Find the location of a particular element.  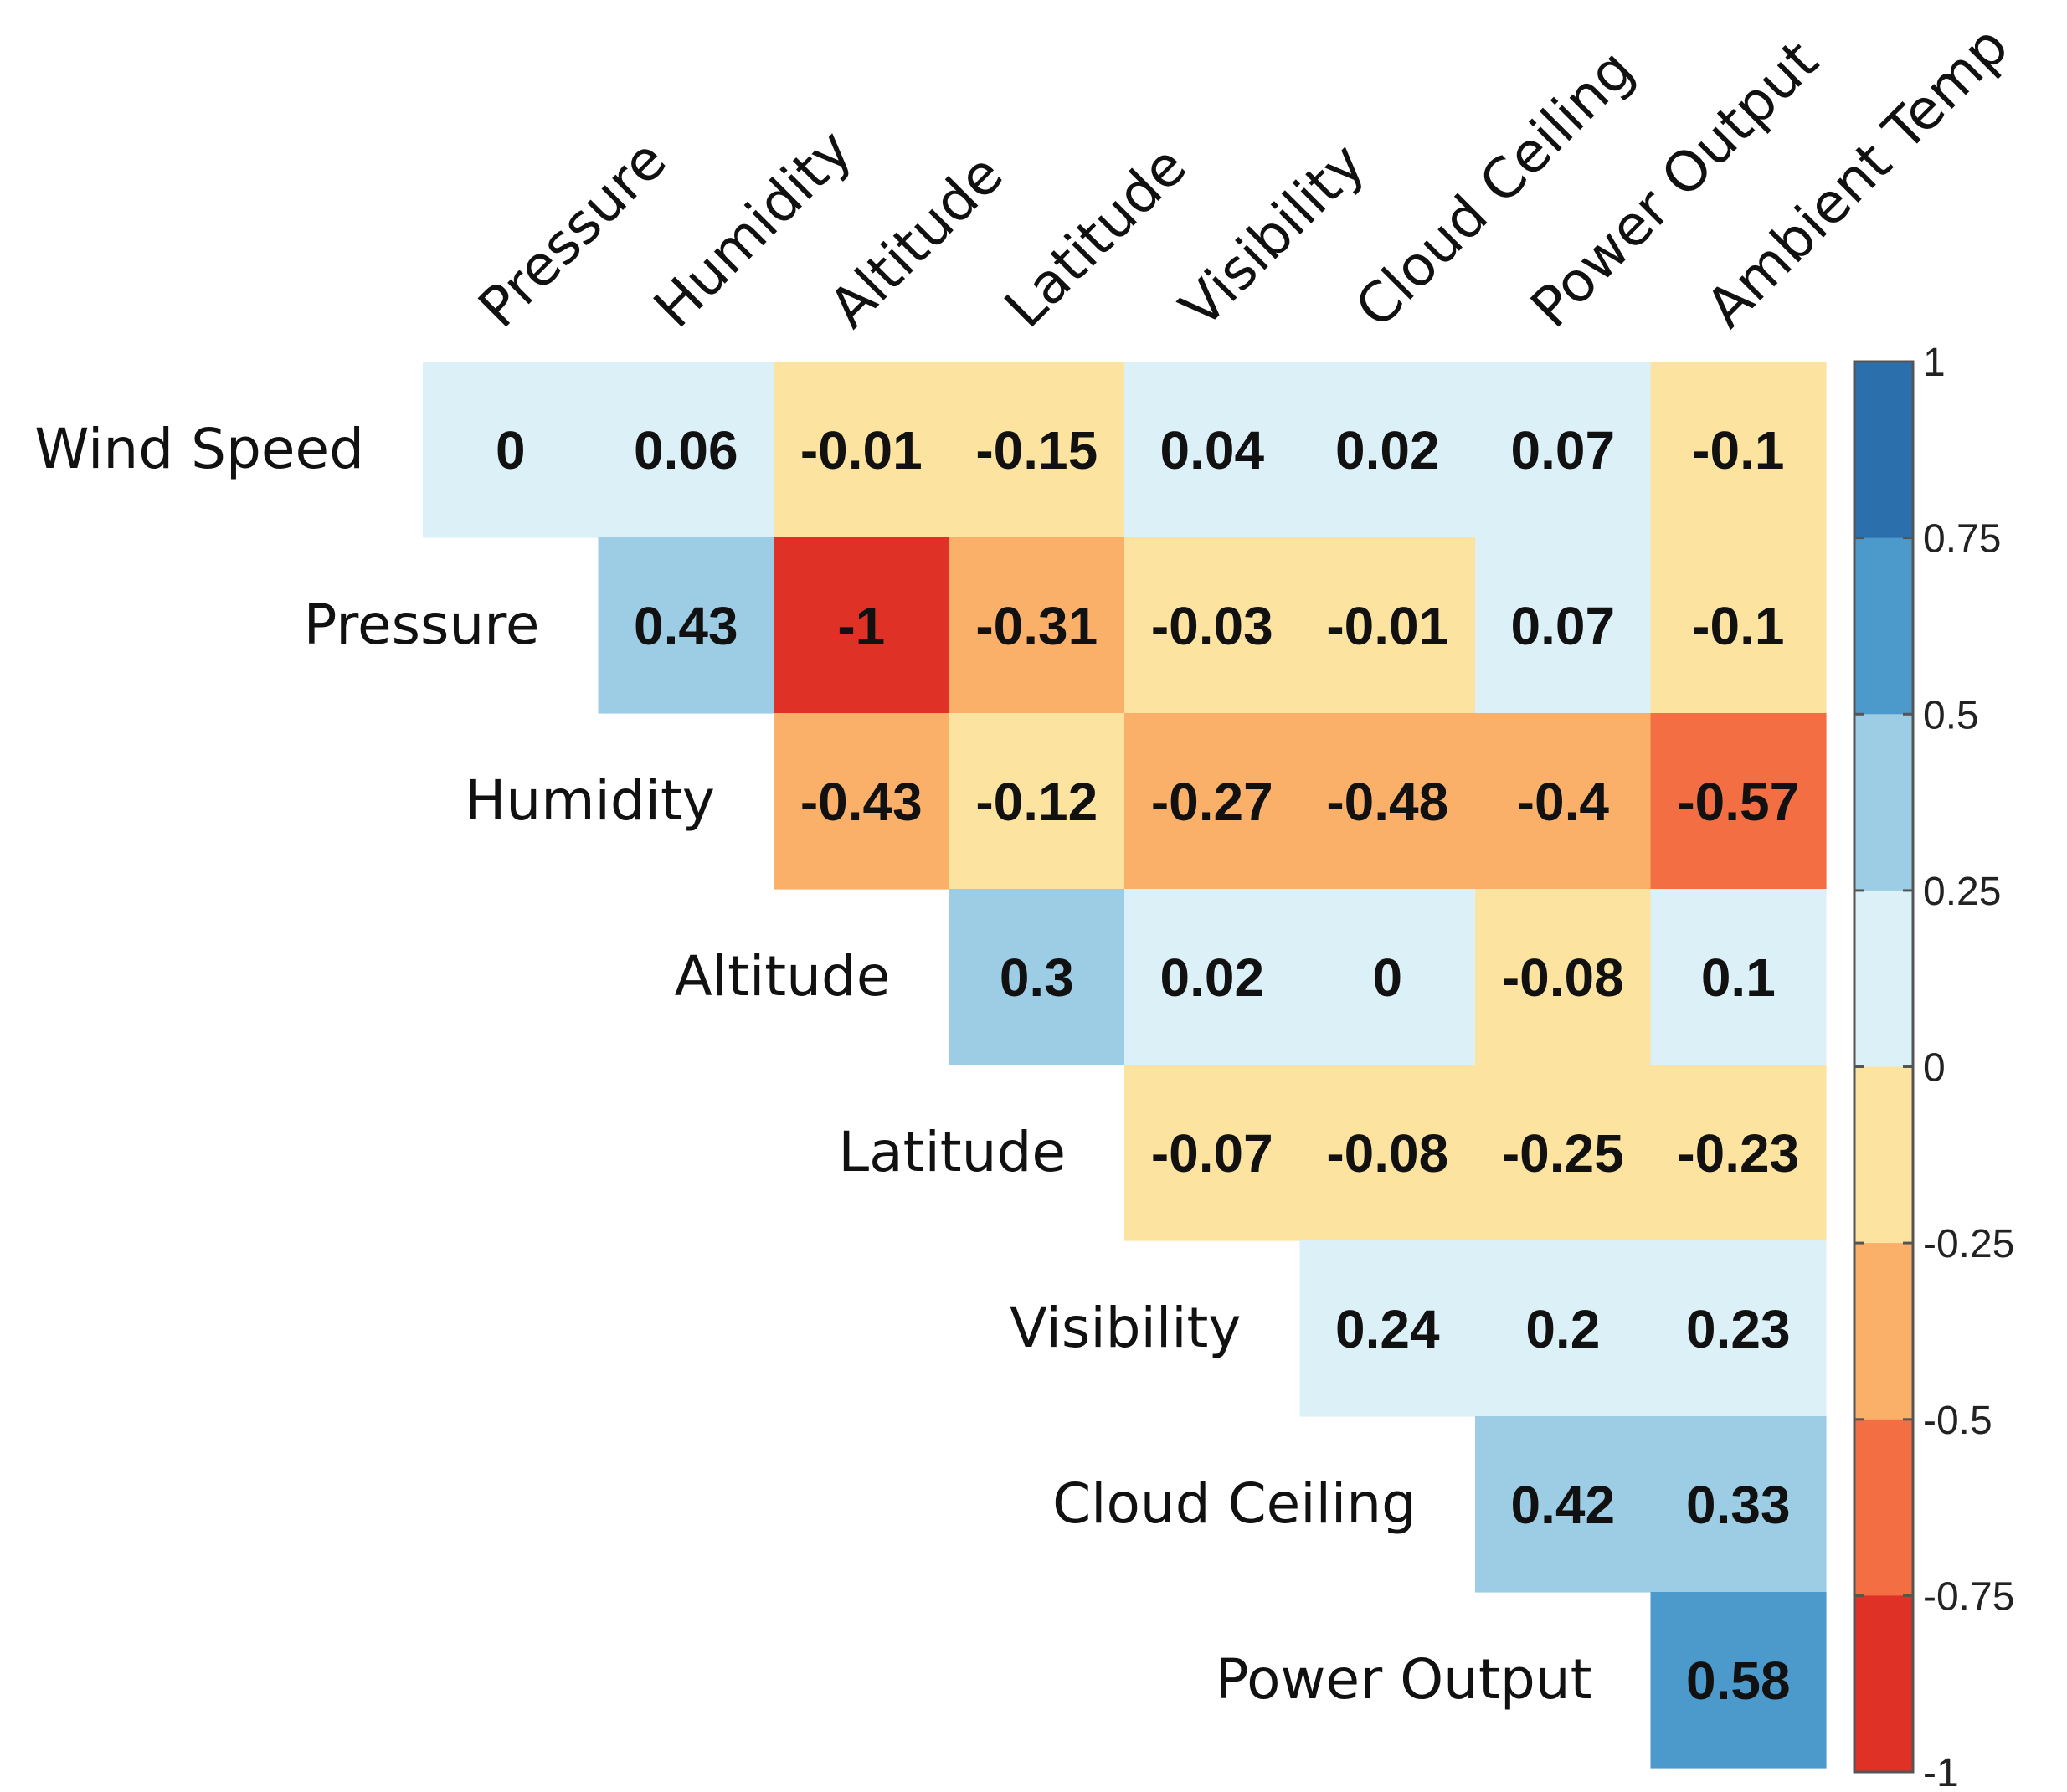

colorbar-tick-label: -0.5 is located at coordinates (1957, 1421).